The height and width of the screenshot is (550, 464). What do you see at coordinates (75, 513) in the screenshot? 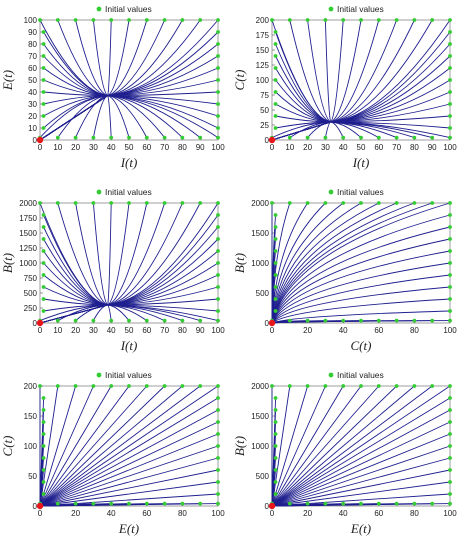
I see `x-tick-label: 20` at bounding box center [75, 513].